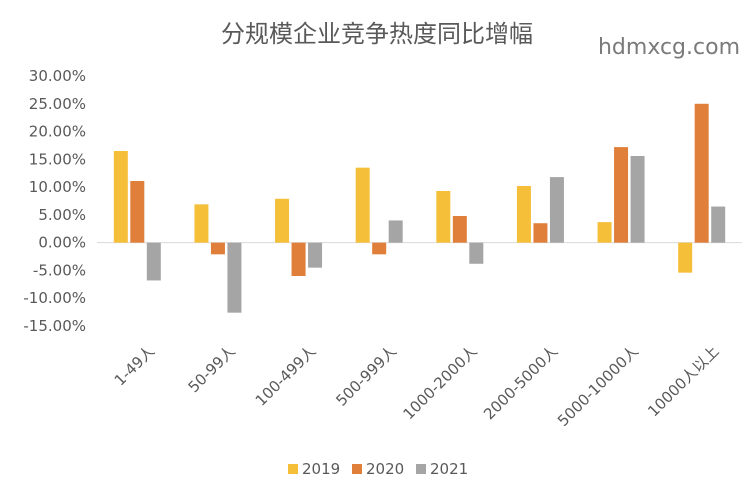 This screenshot has height=498, width=754. What do you see at coordinates (62, 243) in the screenshot?
I see `y-tick-label: 0.00%` at bounding box center [62, 243].